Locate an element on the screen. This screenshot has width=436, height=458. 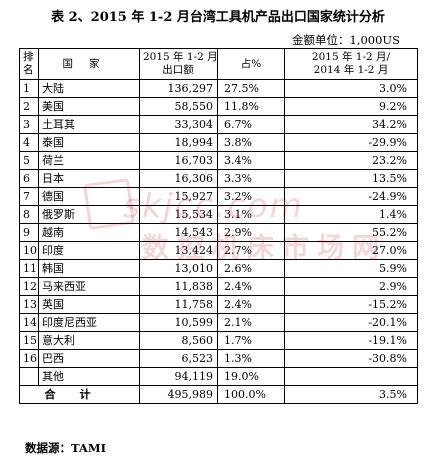
cell-growth: -20.1% is located at coordinates (351, 322).